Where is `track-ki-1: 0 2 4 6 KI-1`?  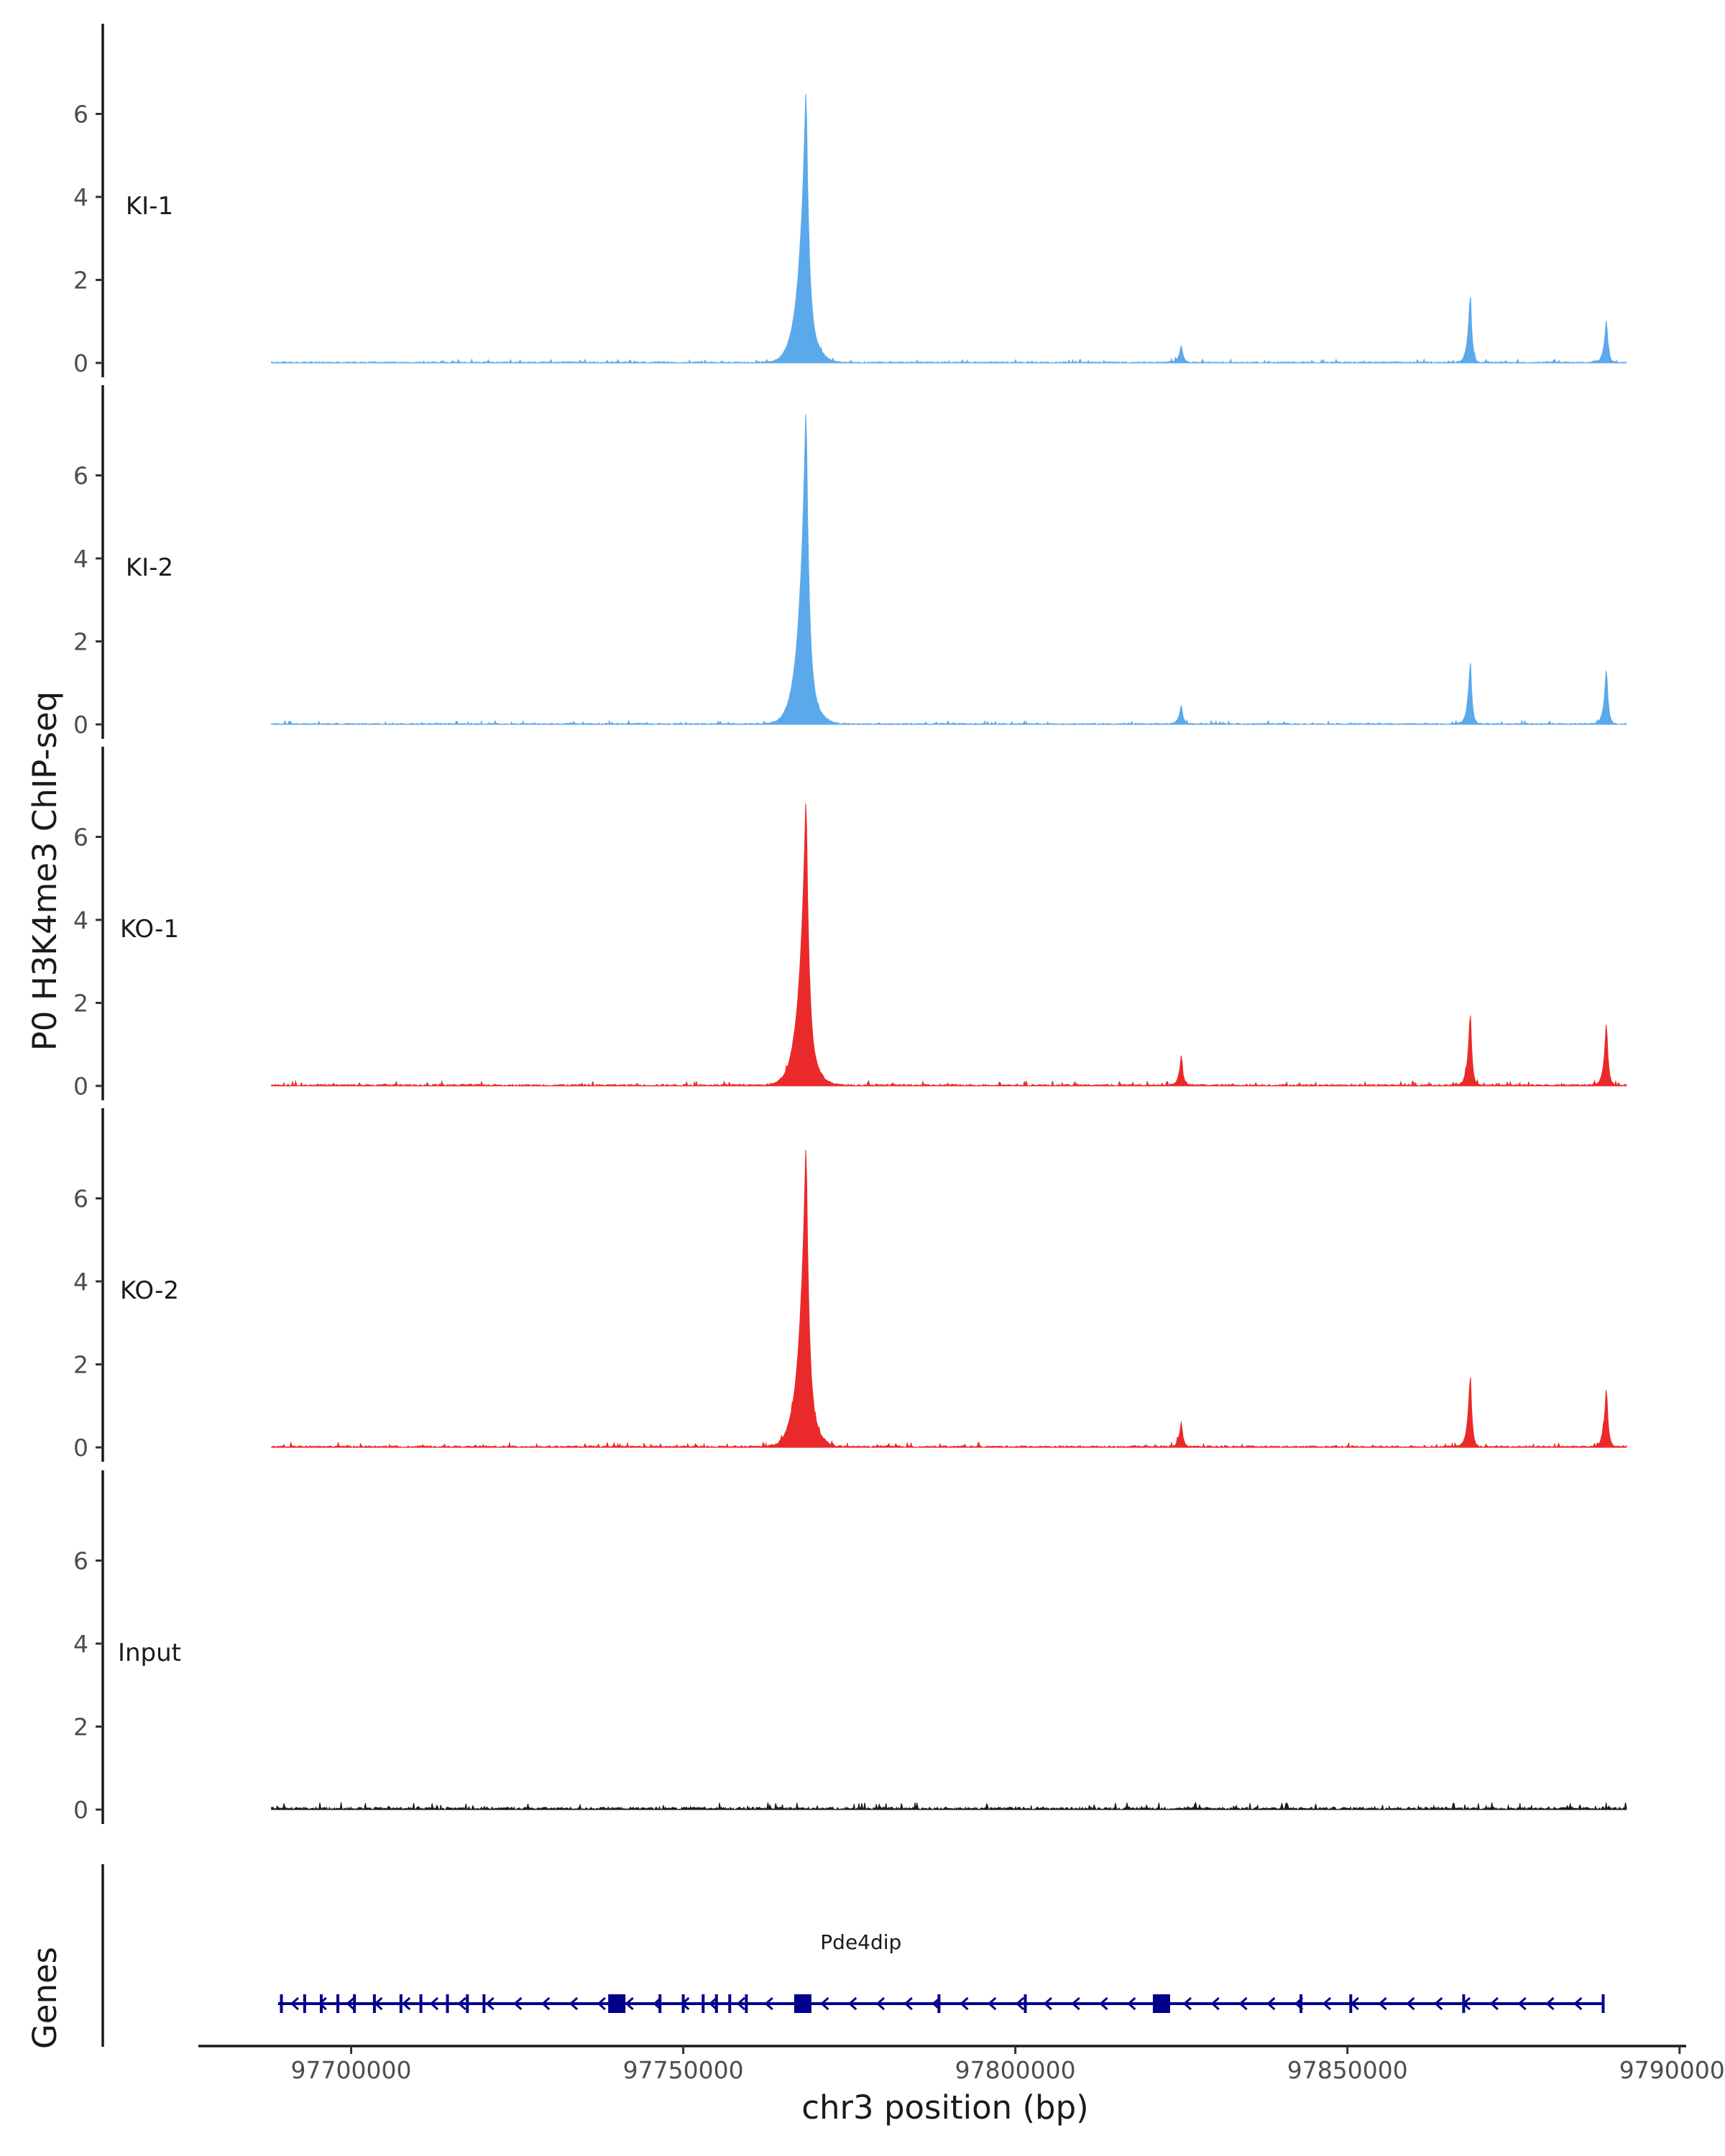 track-ki-1: 0 2 4 6 KI-1 is located at coordinates (850, 200).